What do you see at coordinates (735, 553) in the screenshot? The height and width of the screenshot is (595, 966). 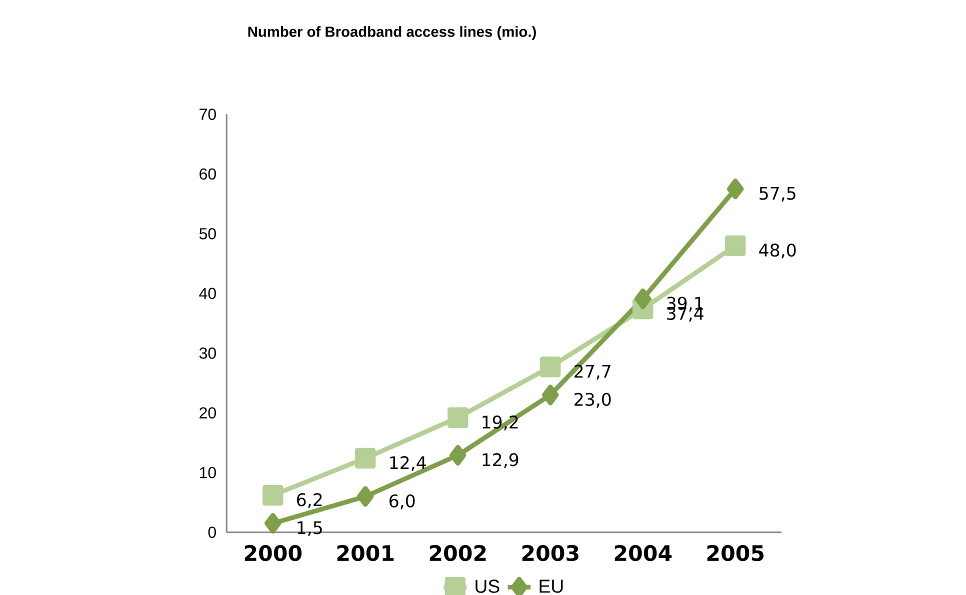 I see `x-tick-label: 2005` at bounding box center [735, 553].